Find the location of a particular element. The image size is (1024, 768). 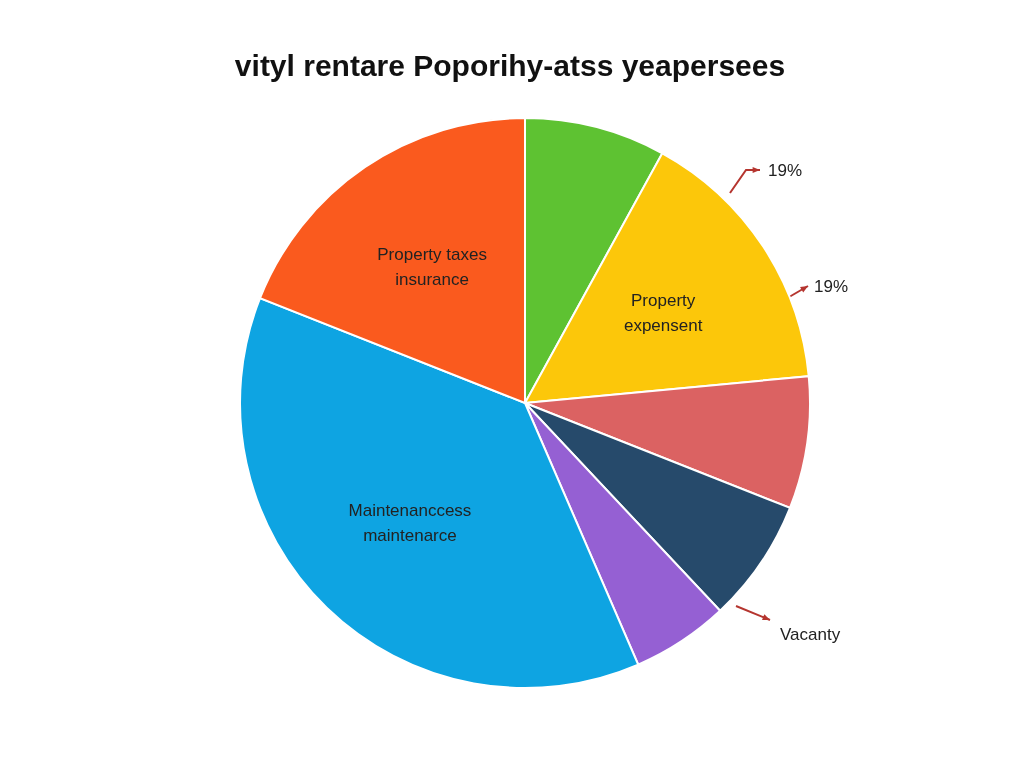

slice-label: Maintenanccess maintenarce is located at coordinates (410, 522).